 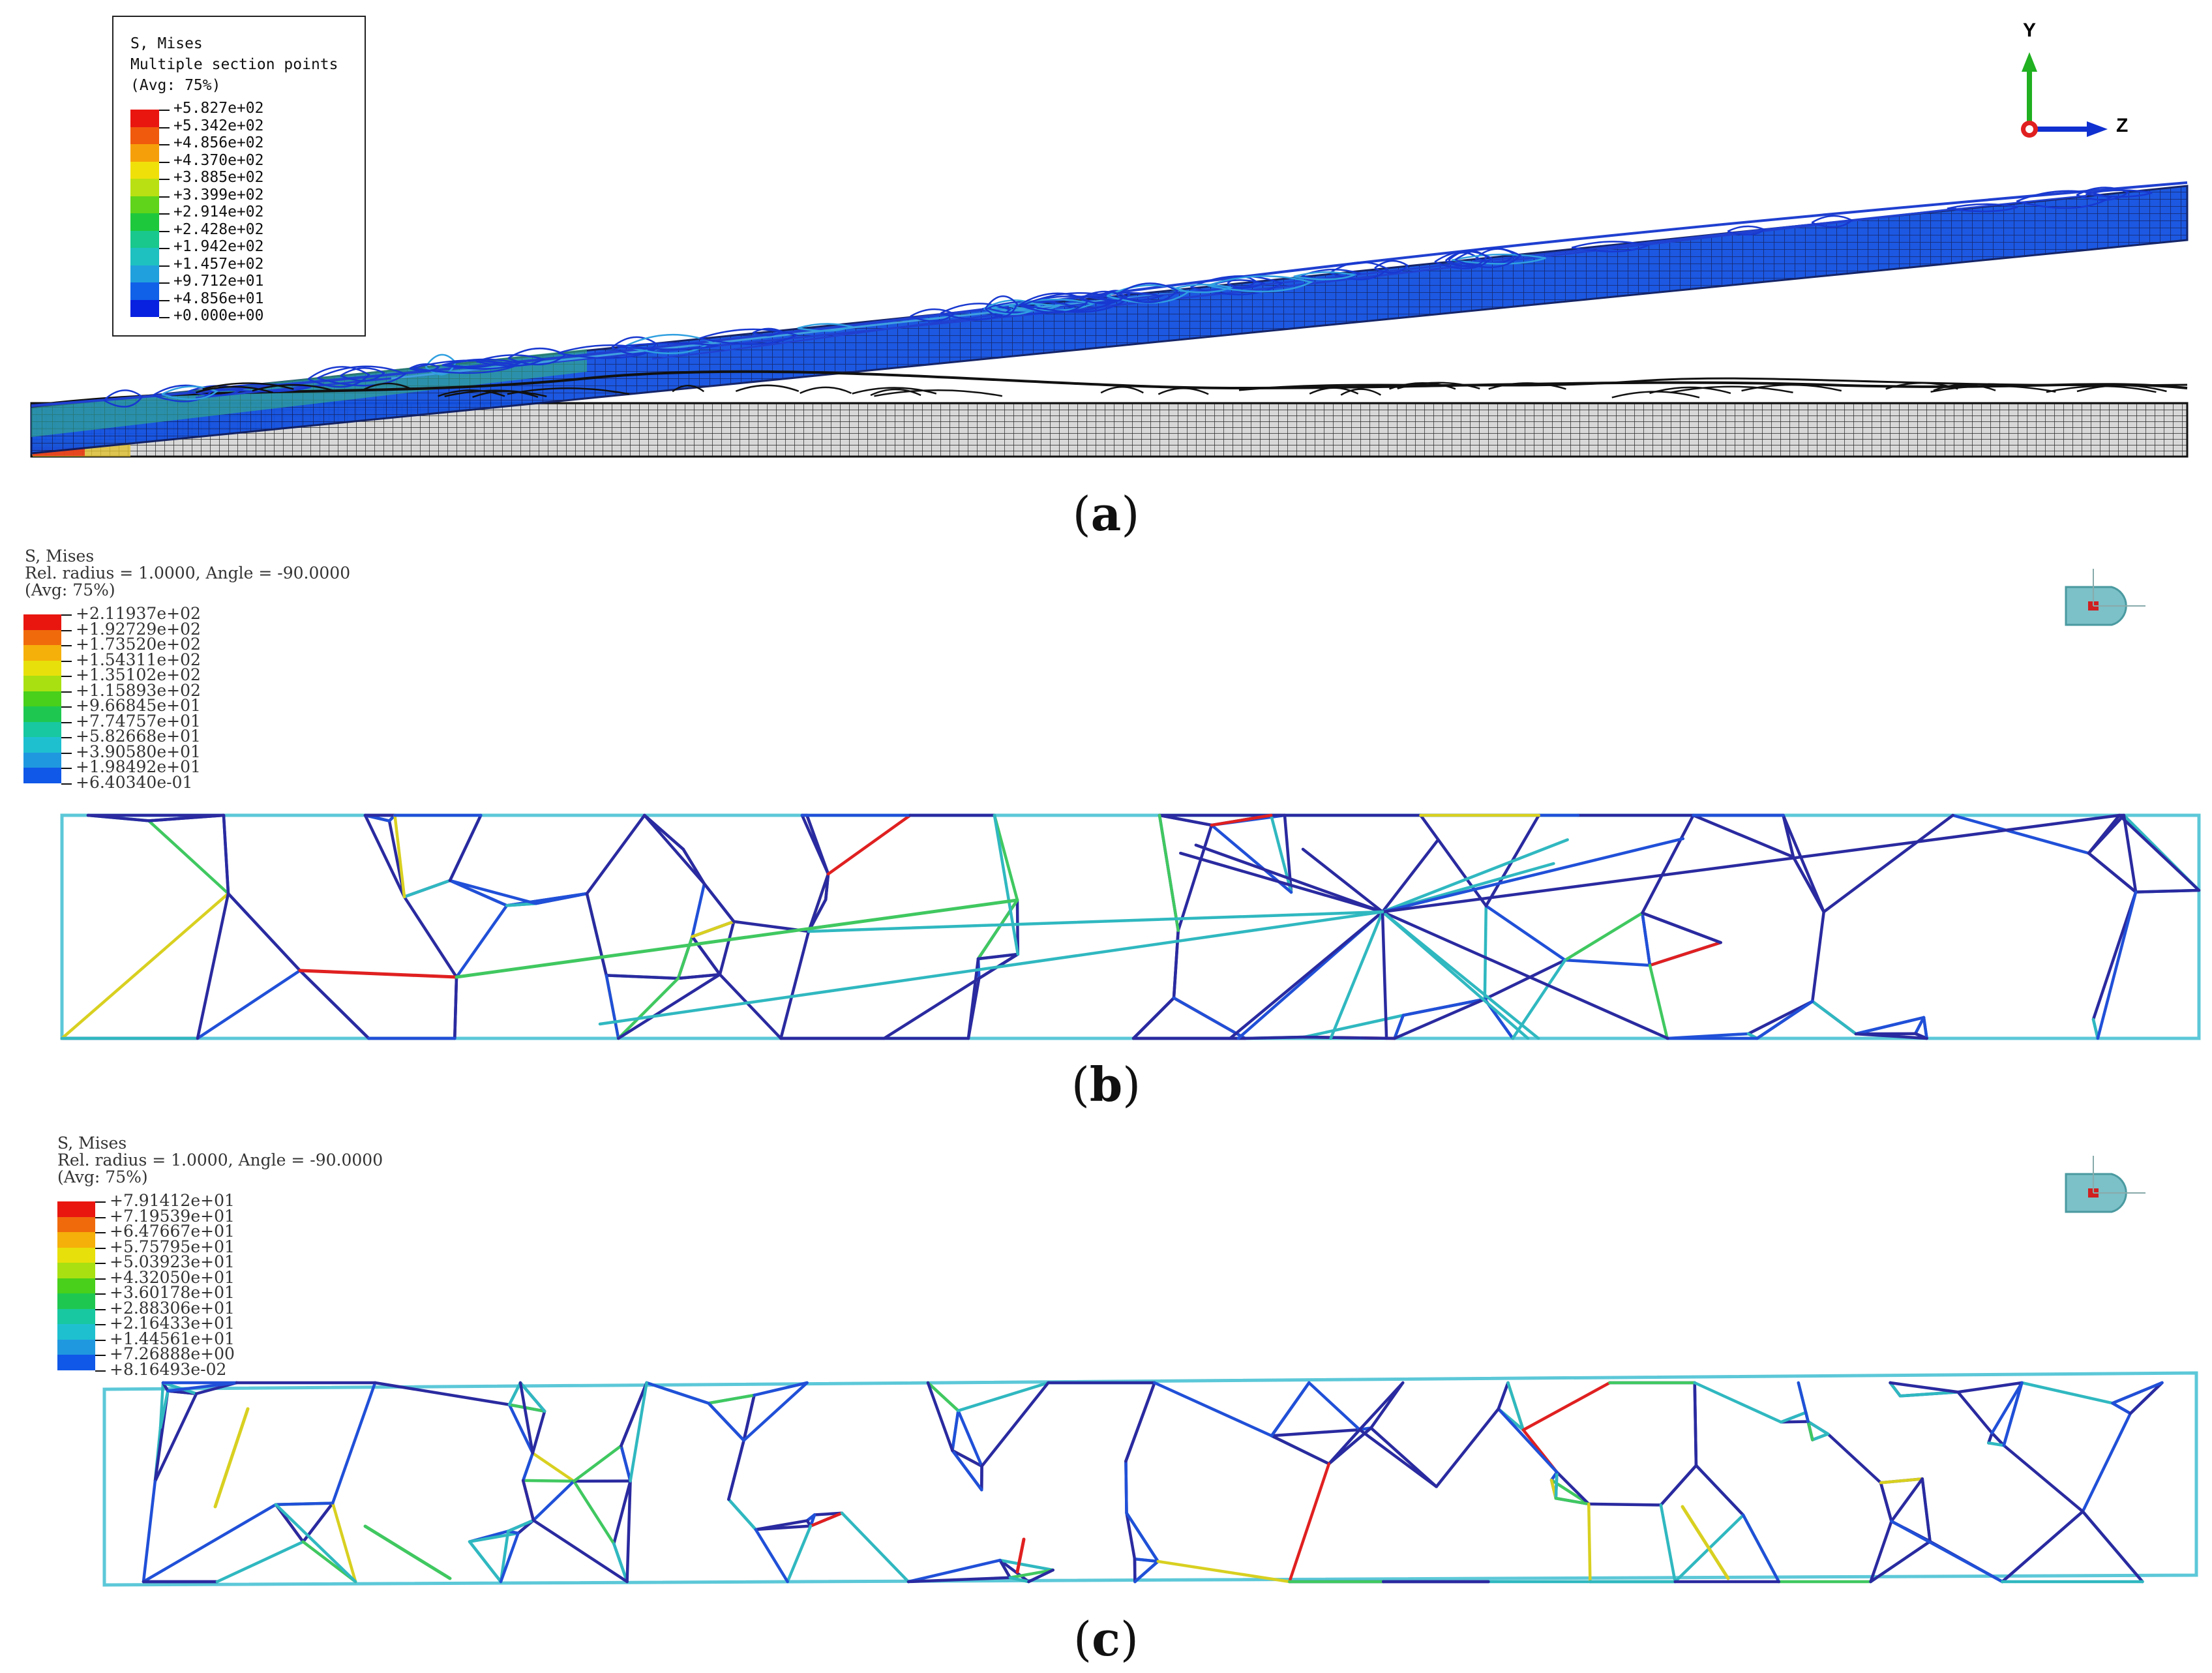 I want to click on legend-subtitle: Rel. radius = 1.0000, Angle = -90.0000, so click(x=188, y=573).